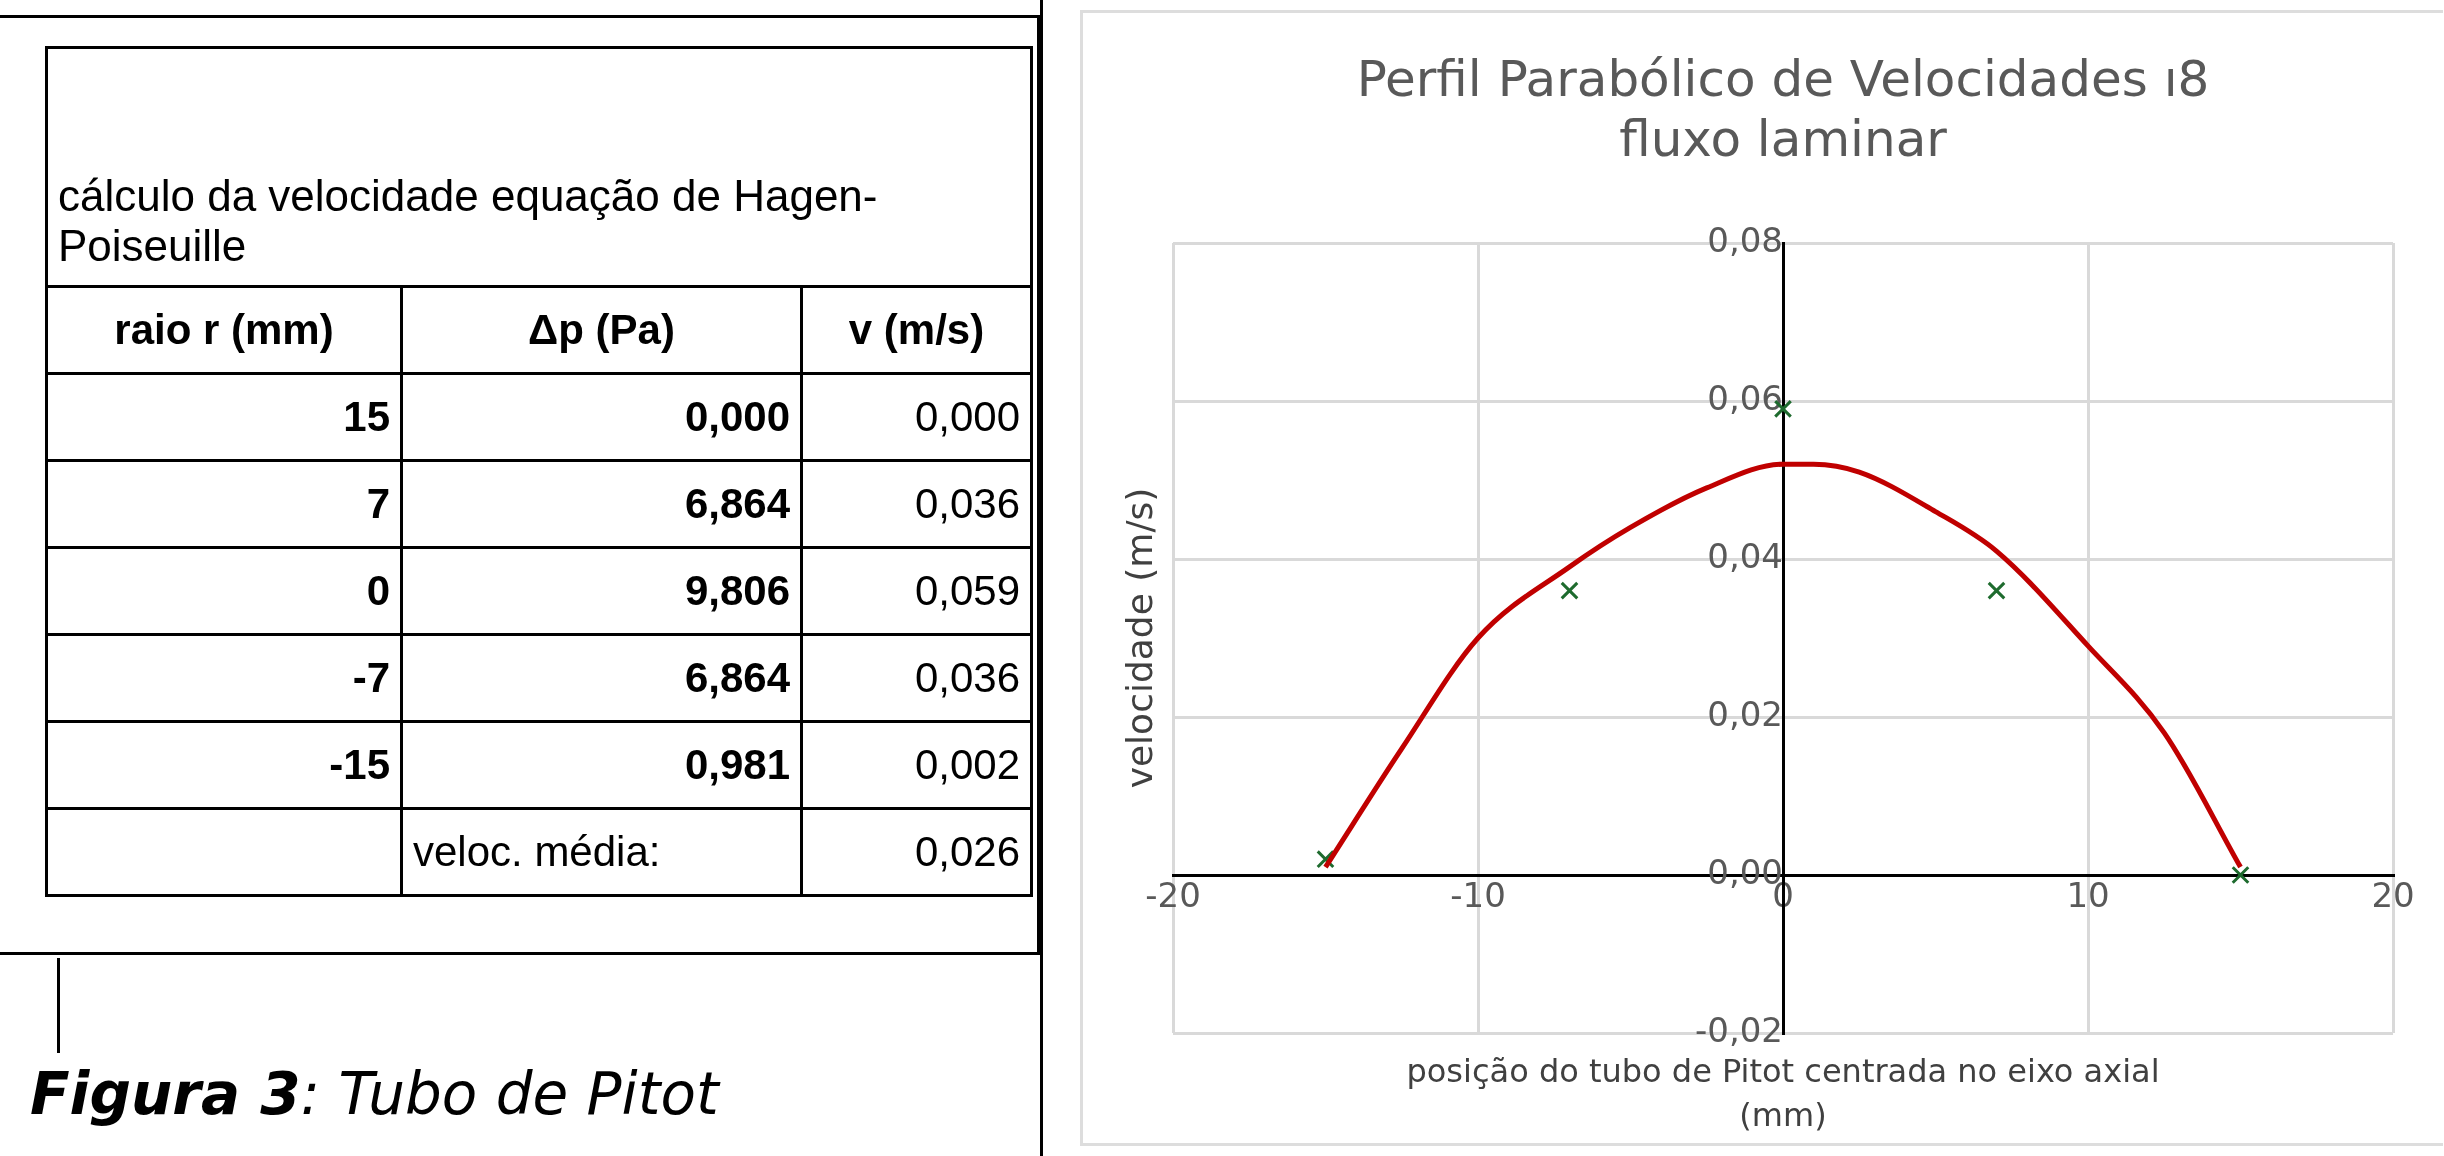 The height and width of the screenshot is (1156, 2444). What do you see at coordinates (224, 330) in the screenshot?
I see `text: raio r (mm)` at bounding box center [224, 330].